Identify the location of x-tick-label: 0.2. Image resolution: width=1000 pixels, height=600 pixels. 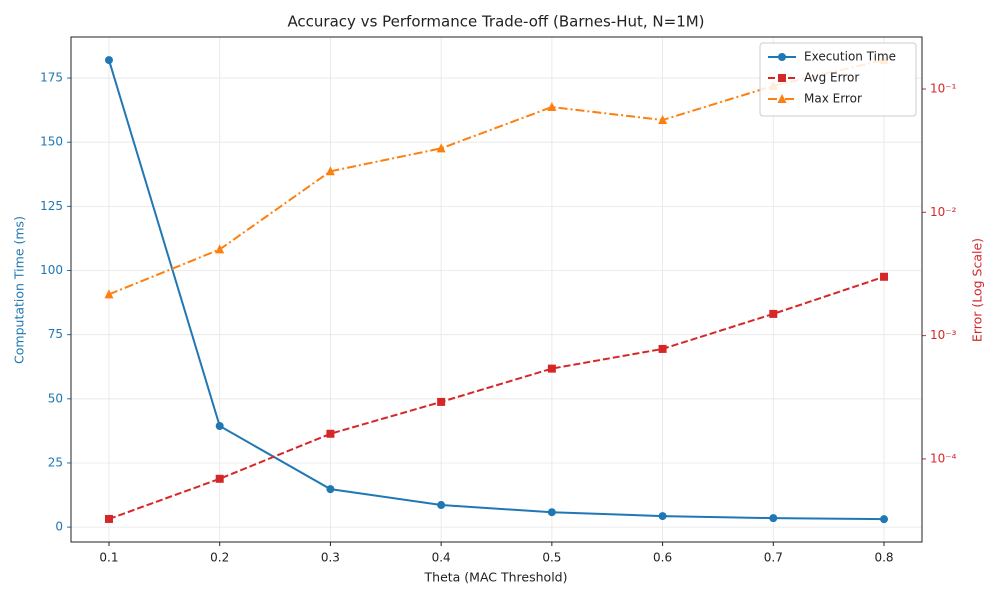
(219, 558).